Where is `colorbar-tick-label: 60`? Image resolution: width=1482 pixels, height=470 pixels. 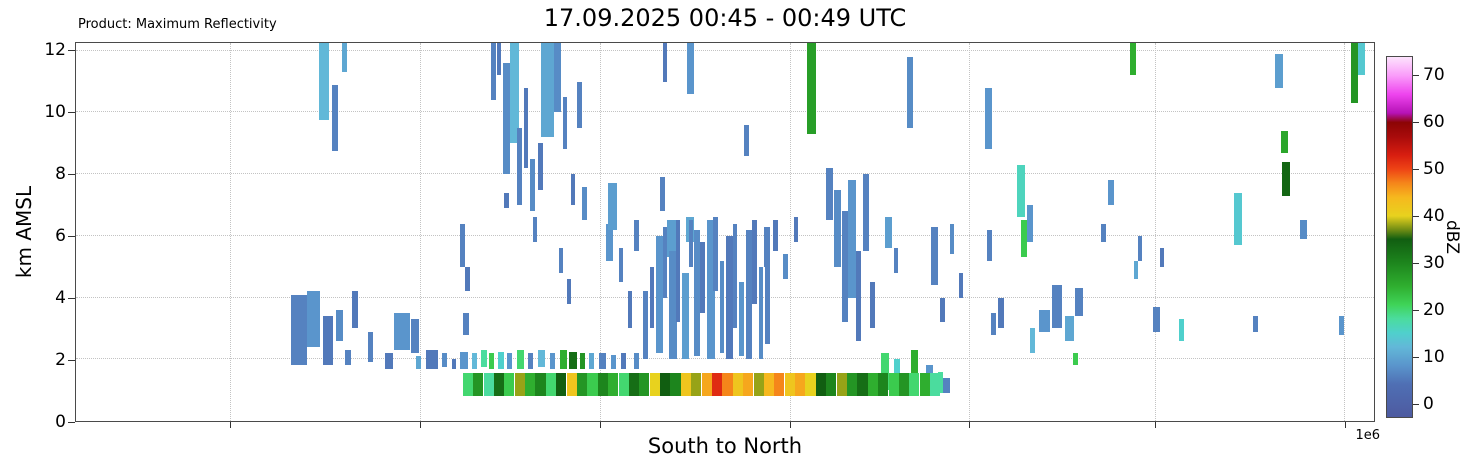 colorbar-tick-label: 60 is located at coordinates (1434, 121).